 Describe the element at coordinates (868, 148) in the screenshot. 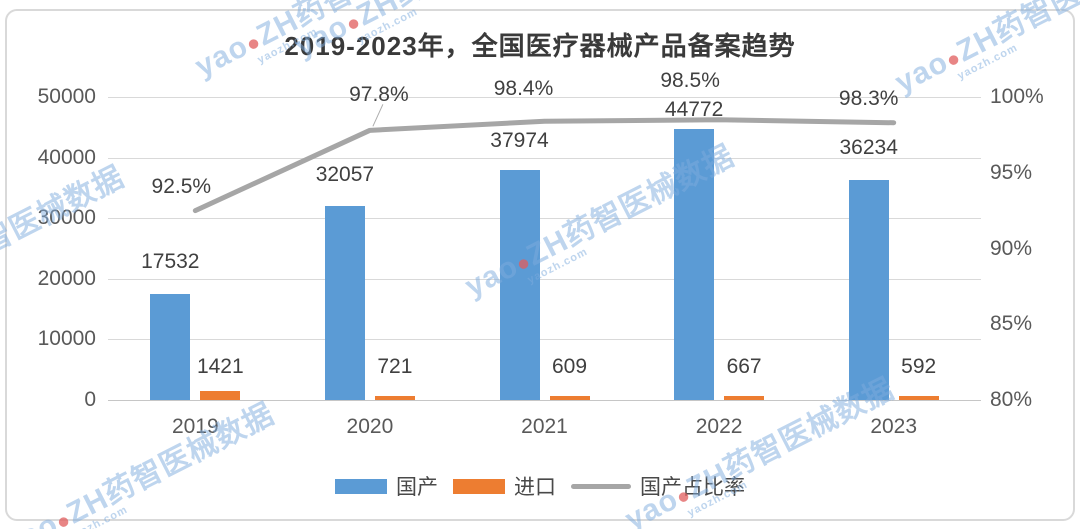

I see `domestic-value-label: 36234` at that location.